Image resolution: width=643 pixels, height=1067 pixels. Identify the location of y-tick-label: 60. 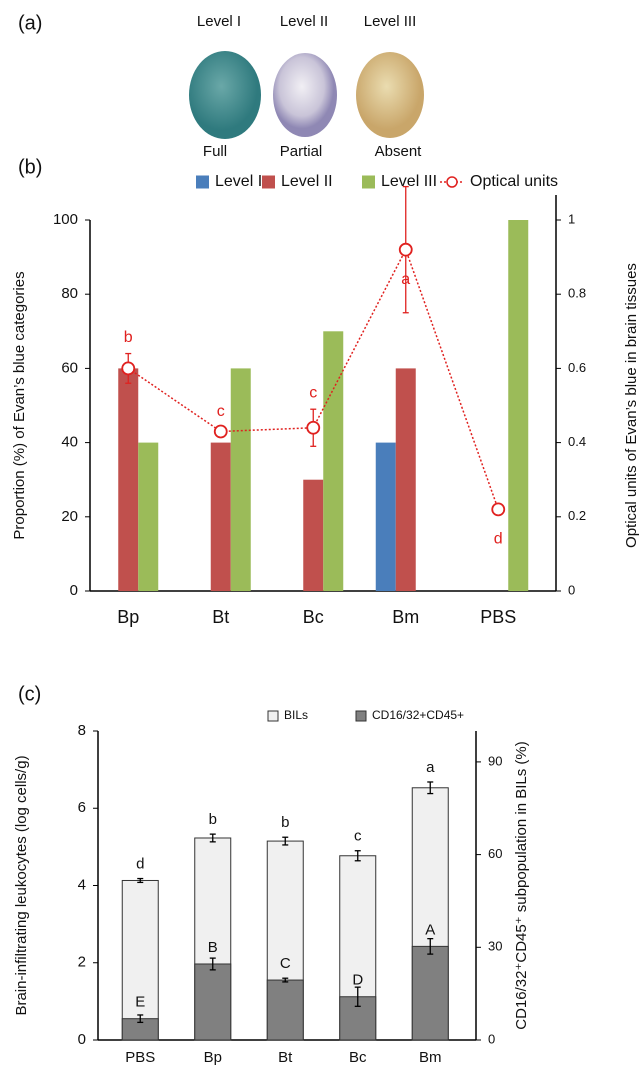
(69, 367).